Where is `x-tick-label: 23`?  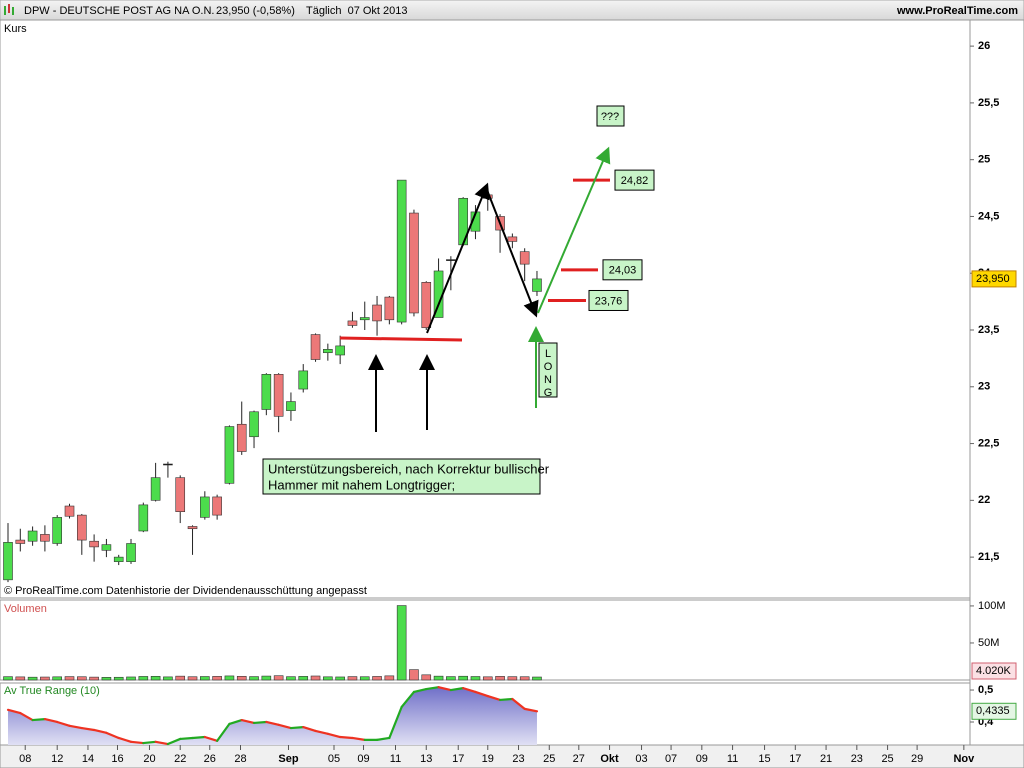
x-tick-label: 23 is located at coordinates (518, 759).